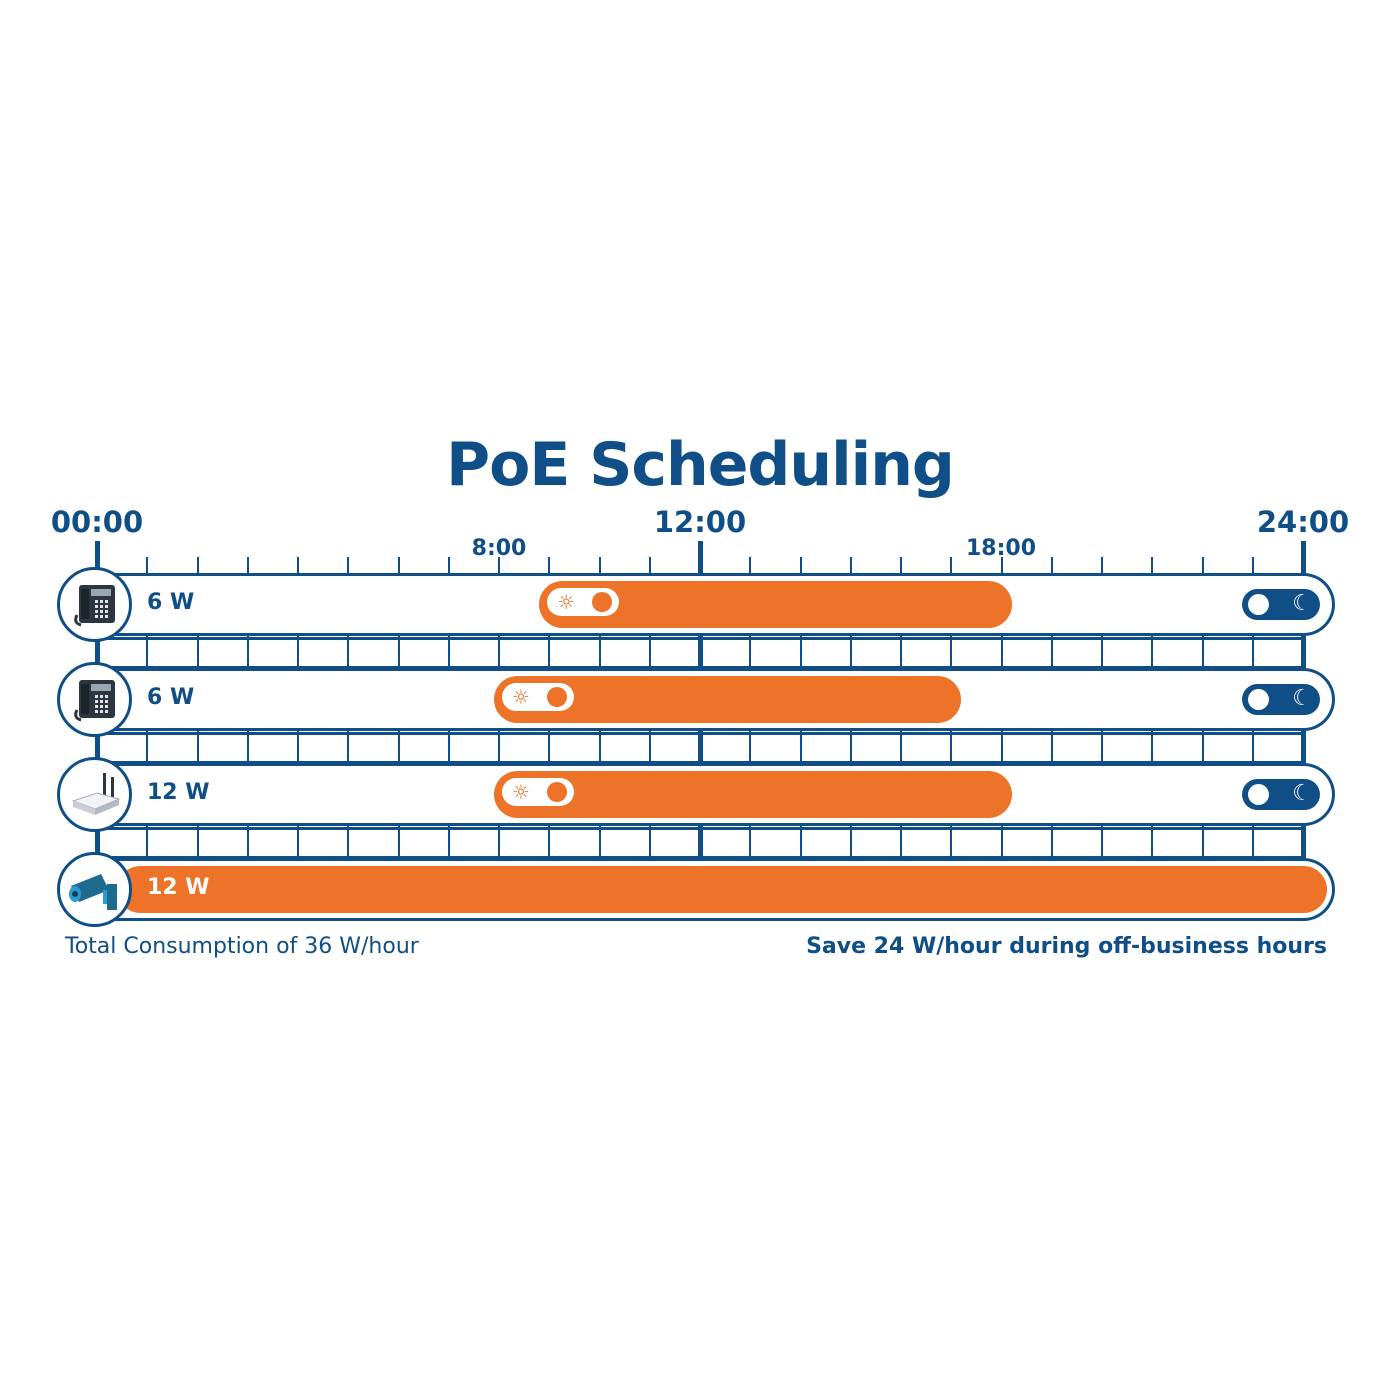 The image size is (1400, 1400). I want to click on device-row: ☼ 12 W ☾, so click(716, 794).